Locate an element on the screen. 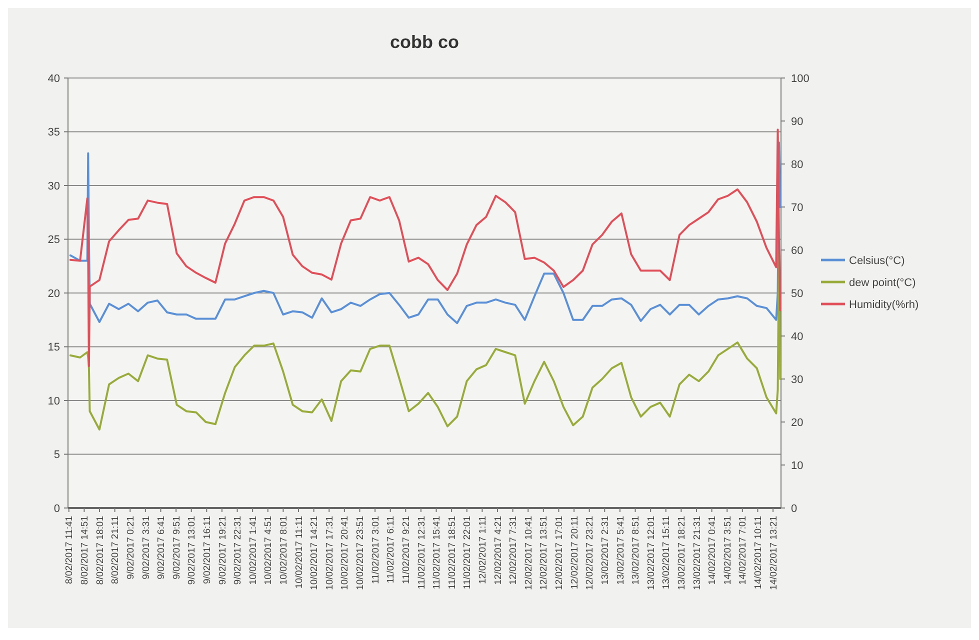 This screenshot has height=640, width=979. x-tick-label: 14/02/2017 0:41 is located at coordinates (712, 550).